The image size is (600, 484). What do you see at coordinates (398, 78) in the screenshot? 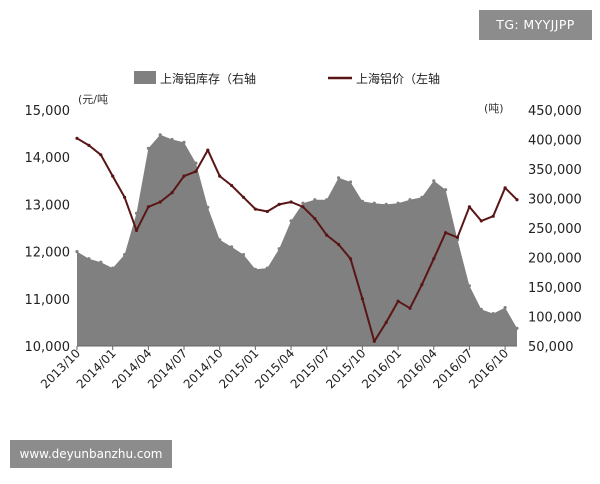
I see `legend-price-label: 上海铝价（左轴` at bounding box center [398, 78].